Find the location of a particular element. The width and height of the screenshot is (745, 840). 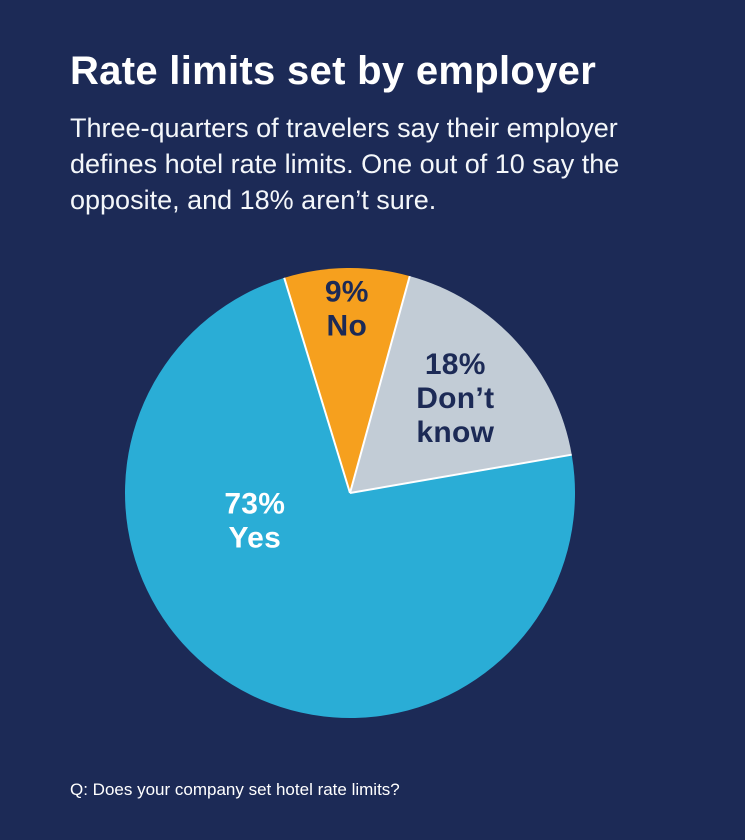

pie-slice-no is located at coordinates (347, 380).